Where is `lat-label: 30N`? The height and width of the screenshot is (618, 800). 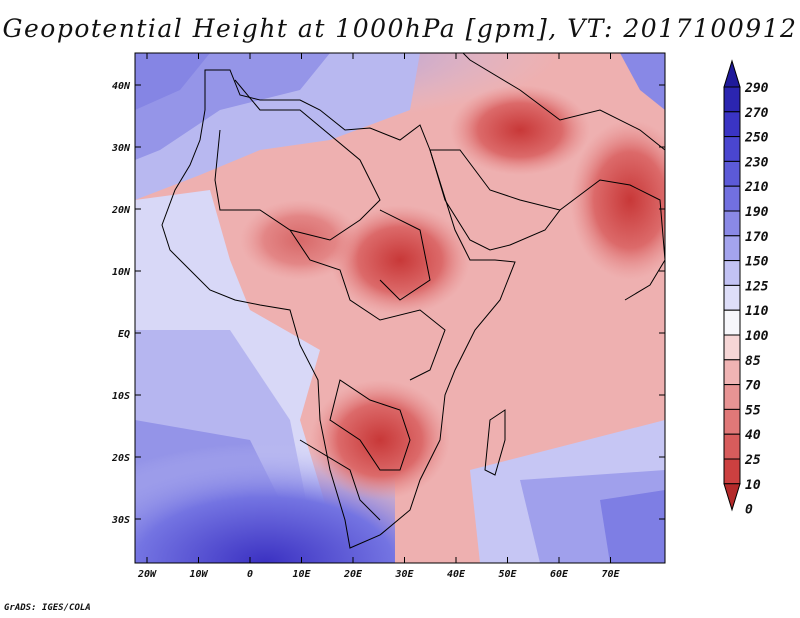 lat-label: 30N is located at coordinates (121, 148).